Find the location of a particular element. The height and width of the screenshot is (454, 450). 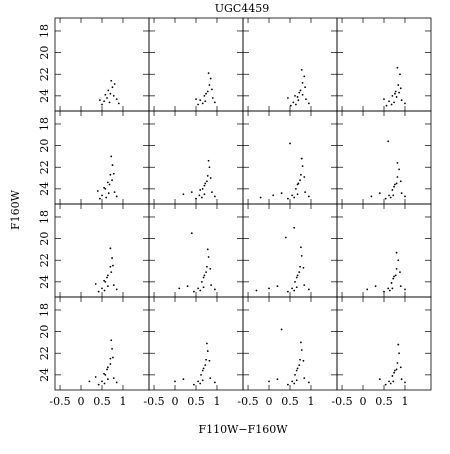

y-tick-label: 24 is located at coordinates (44, 96).